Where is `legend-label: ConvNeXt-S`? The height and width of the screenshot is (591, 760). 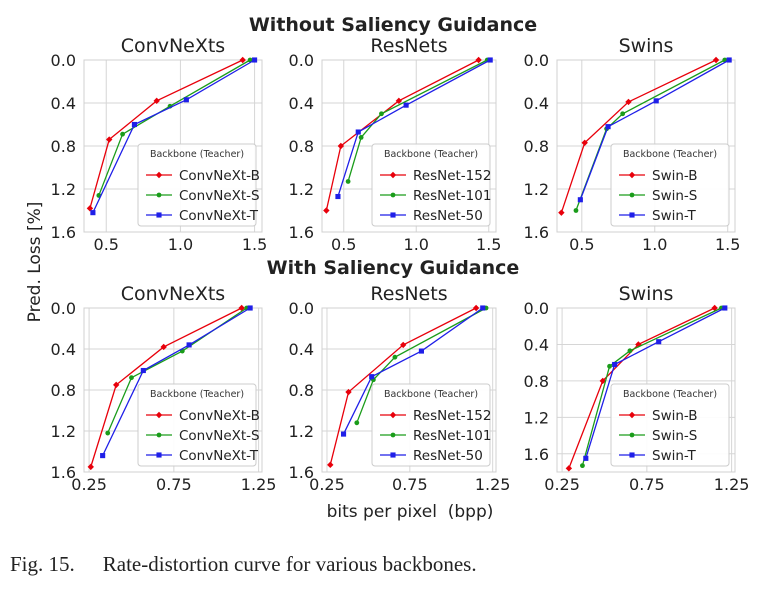
legend-label: ConvNeXt-S is located at coordinates (219, 436).